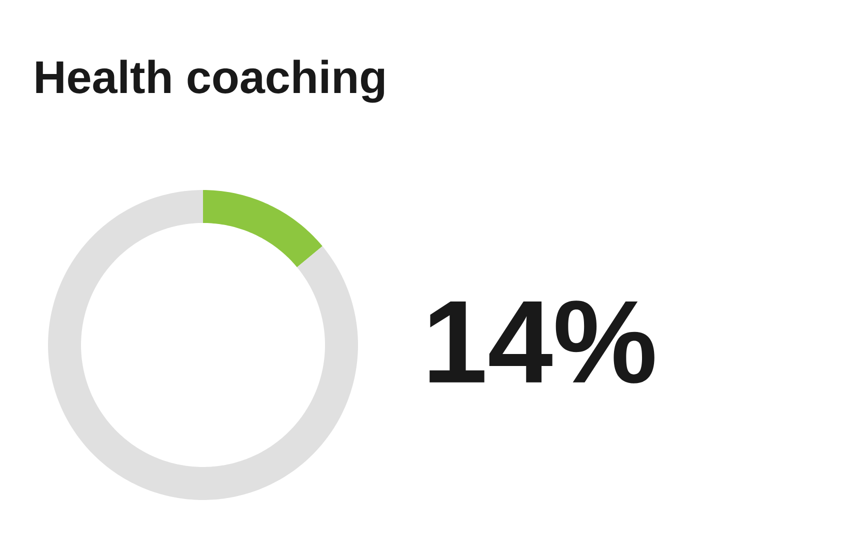  Describe the element at coordinates (542, 342) in the screenshot. I see `text: 14%` at that location.